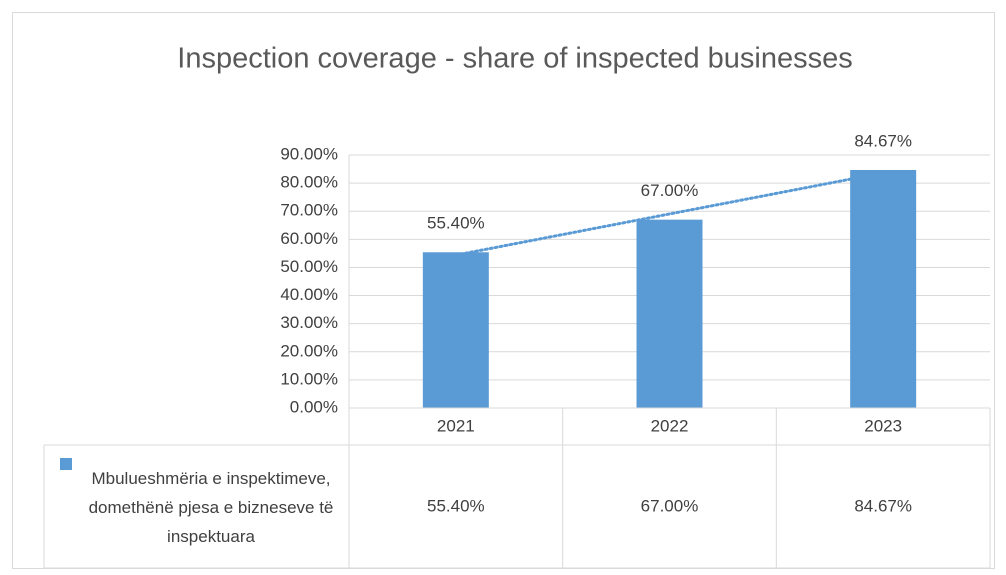  What do you see at coordinates (309, 182) in the screenshot?
I see `y-tick-label: 80.00%` at bounding box center [309, 182].